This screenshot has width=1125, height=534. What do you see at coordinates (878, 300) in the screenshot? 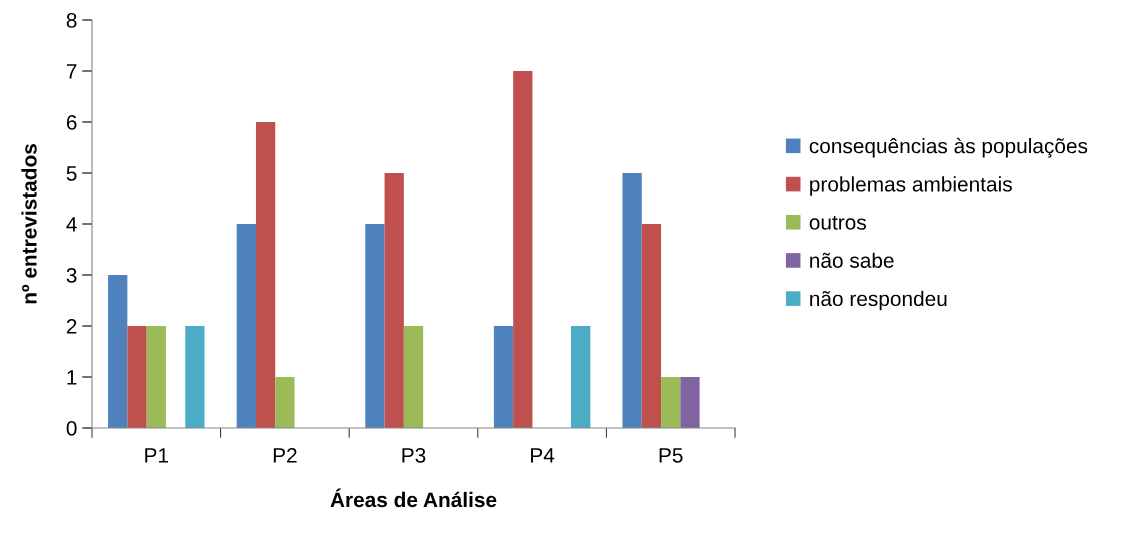
I see `legend-label: não respondeu` at bounding box center [878, 300].